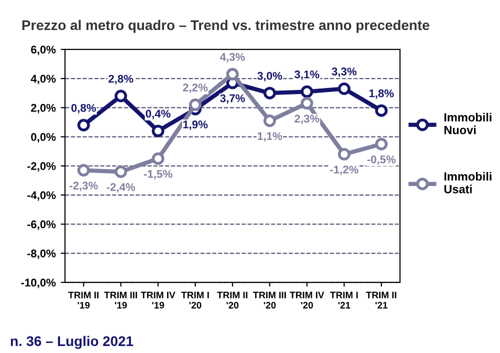 The image size is (500, 353). Describe the element at coordinates (381, 300) in the screenshot. I see `x-tick-label: TRIM II '21` at that location.